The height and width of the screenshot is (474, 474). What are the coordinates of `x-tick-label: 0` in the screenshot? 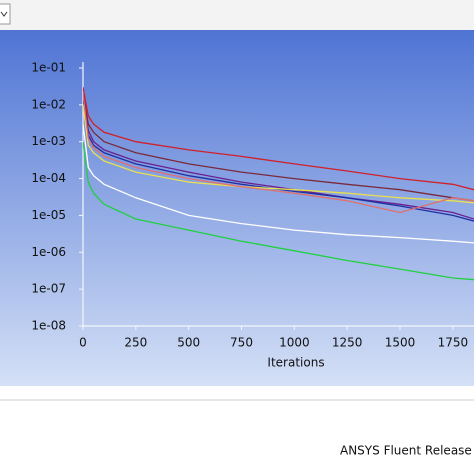 It's located at (83, 343).